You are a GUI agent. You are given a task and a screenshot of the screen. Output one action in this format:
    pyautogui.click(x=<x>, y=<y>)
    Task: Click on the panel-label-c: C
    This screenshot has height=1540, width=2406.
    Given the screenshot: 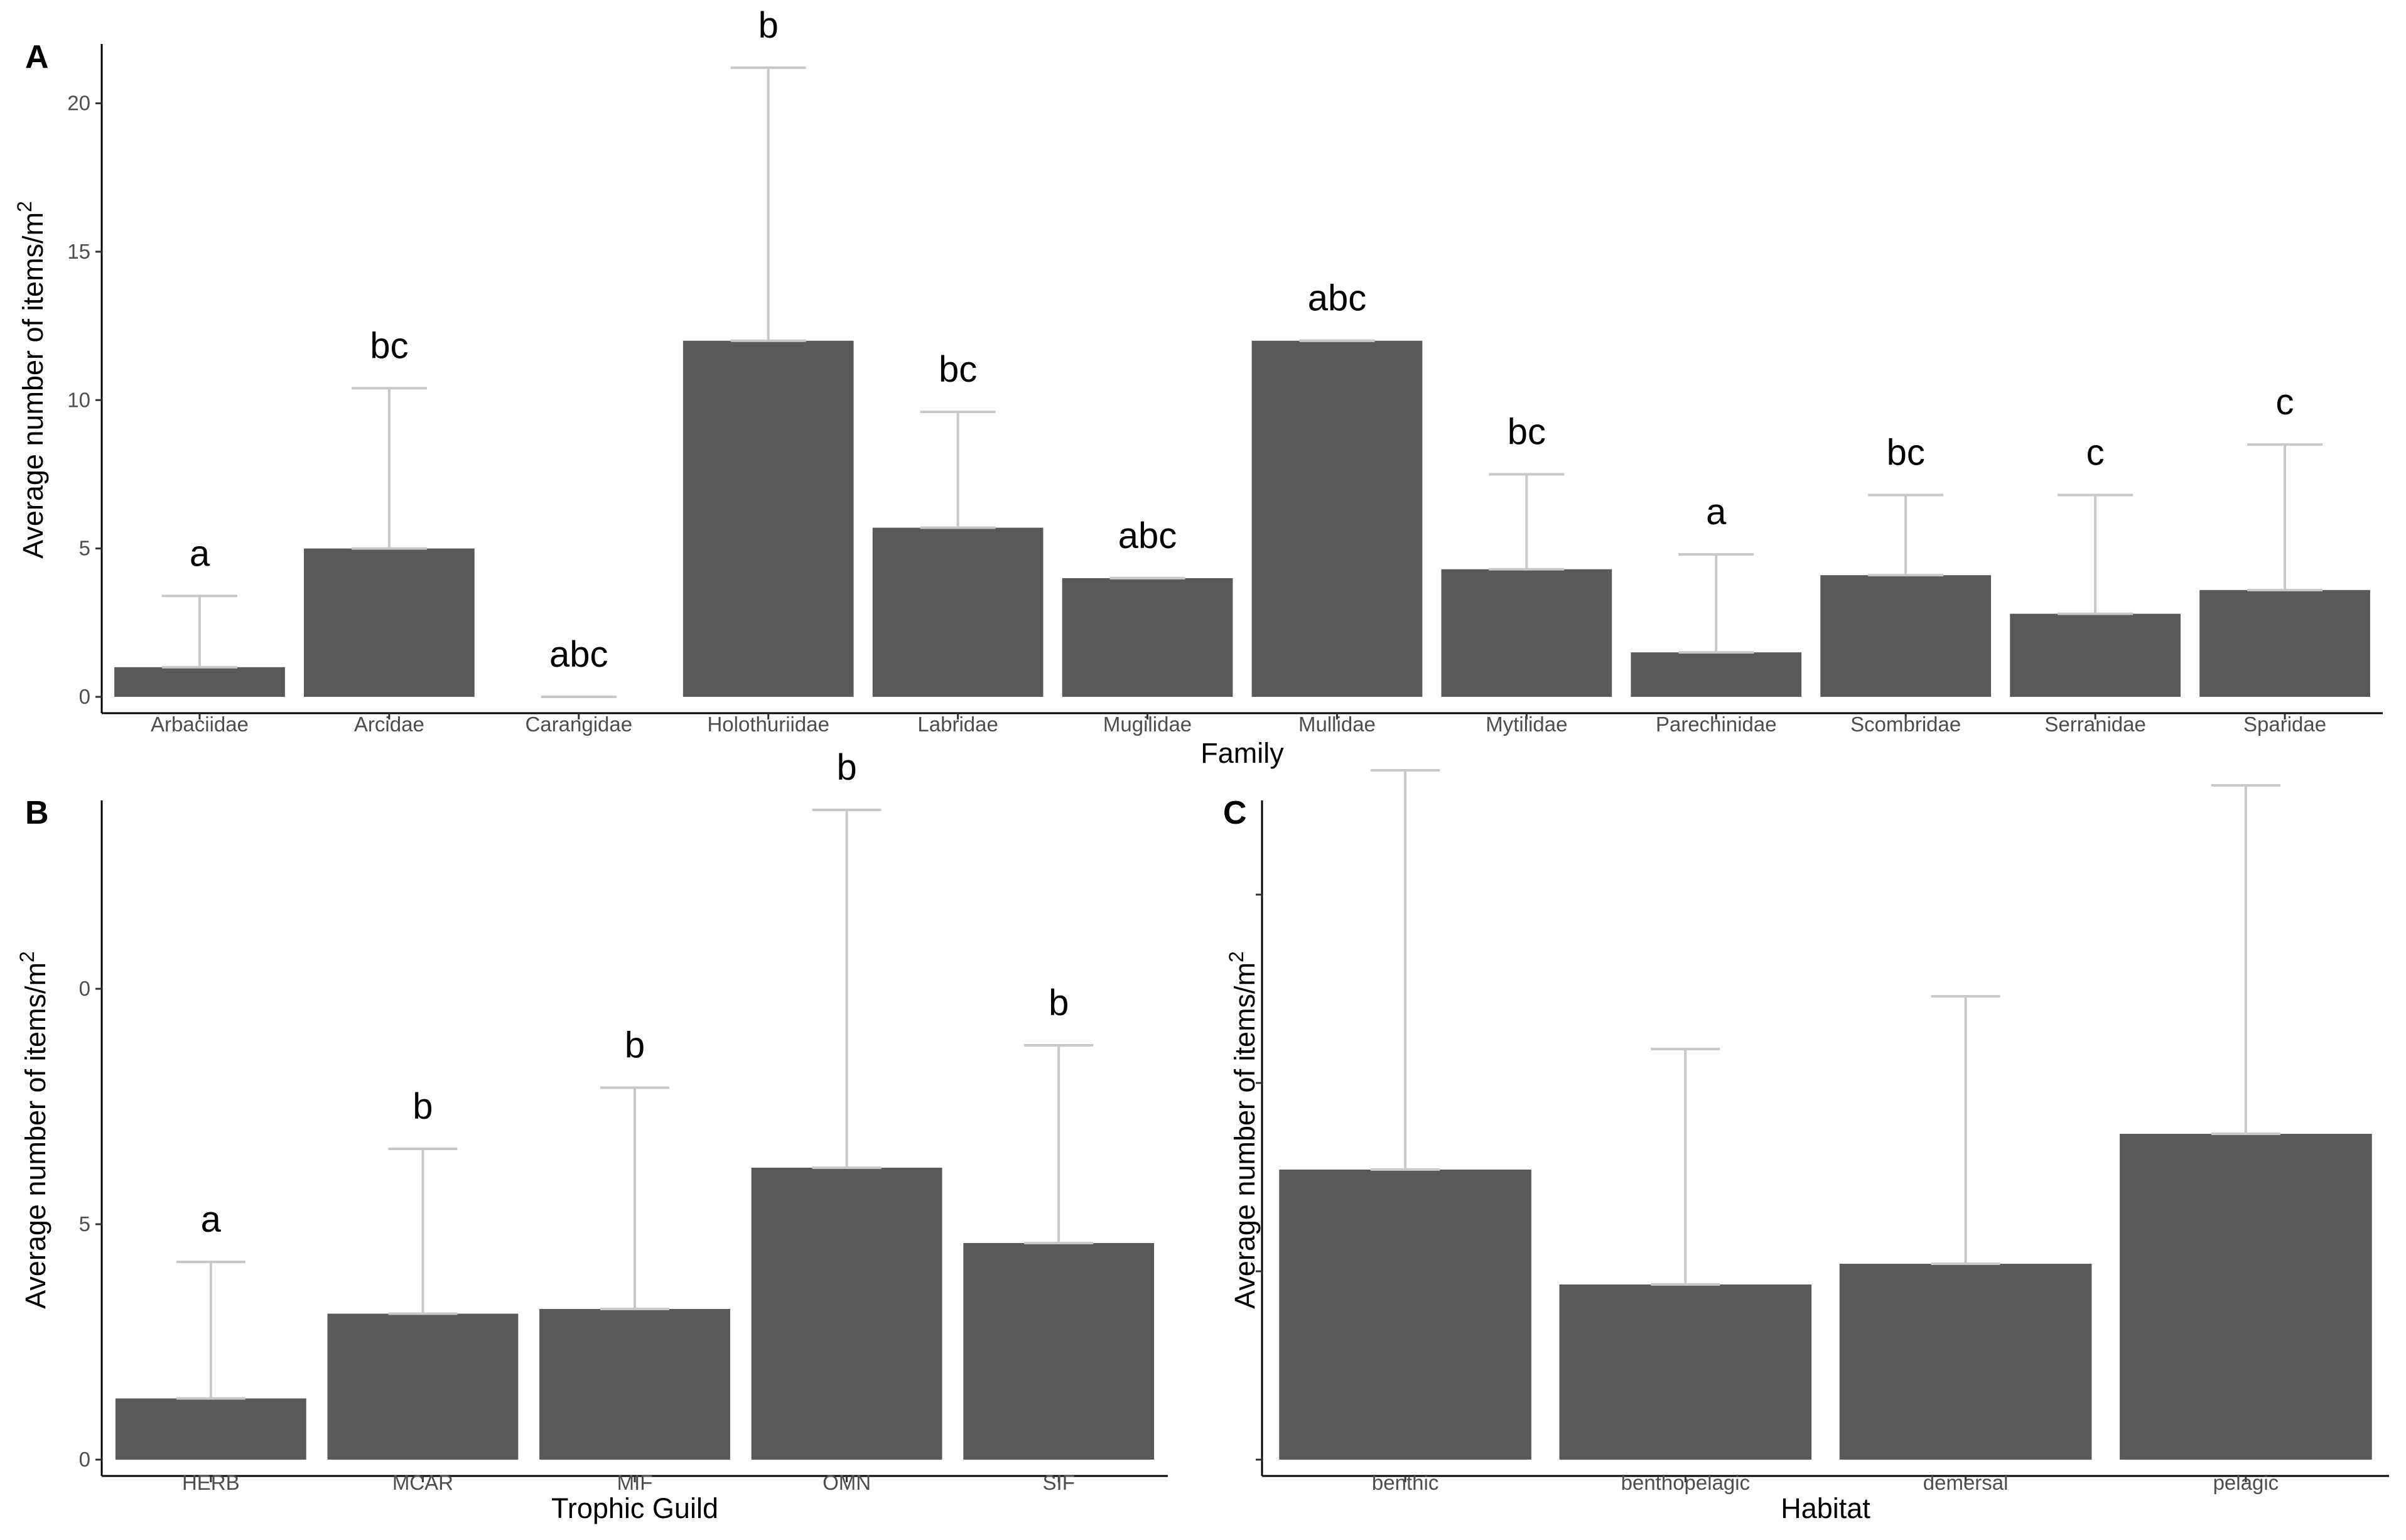 What is the action you would take?
    pyautogui.click(x=1235, y=813)
    